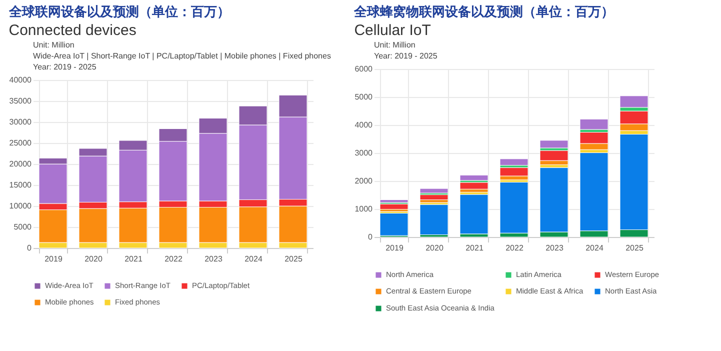 The width and height of the screenshot is (721, 351). I want to click on y-tick-label: 30000, so click(20, 122).